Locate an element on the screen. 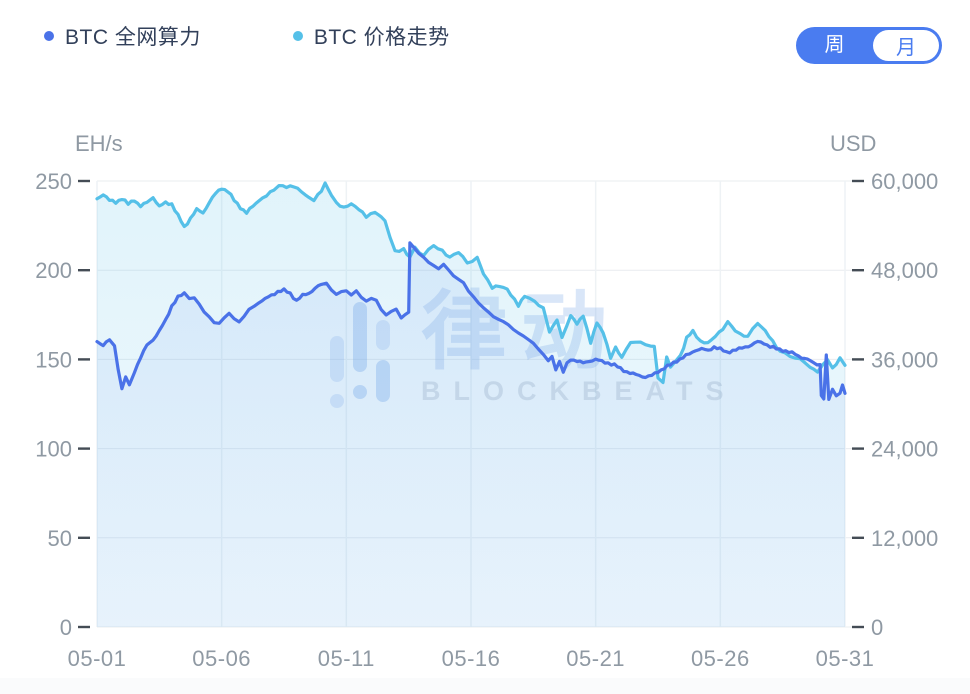 The width and height of the screenshot is (970, 694). legend-item-hashrate: BTC 全网算力 is located at coordinates (122, 36).